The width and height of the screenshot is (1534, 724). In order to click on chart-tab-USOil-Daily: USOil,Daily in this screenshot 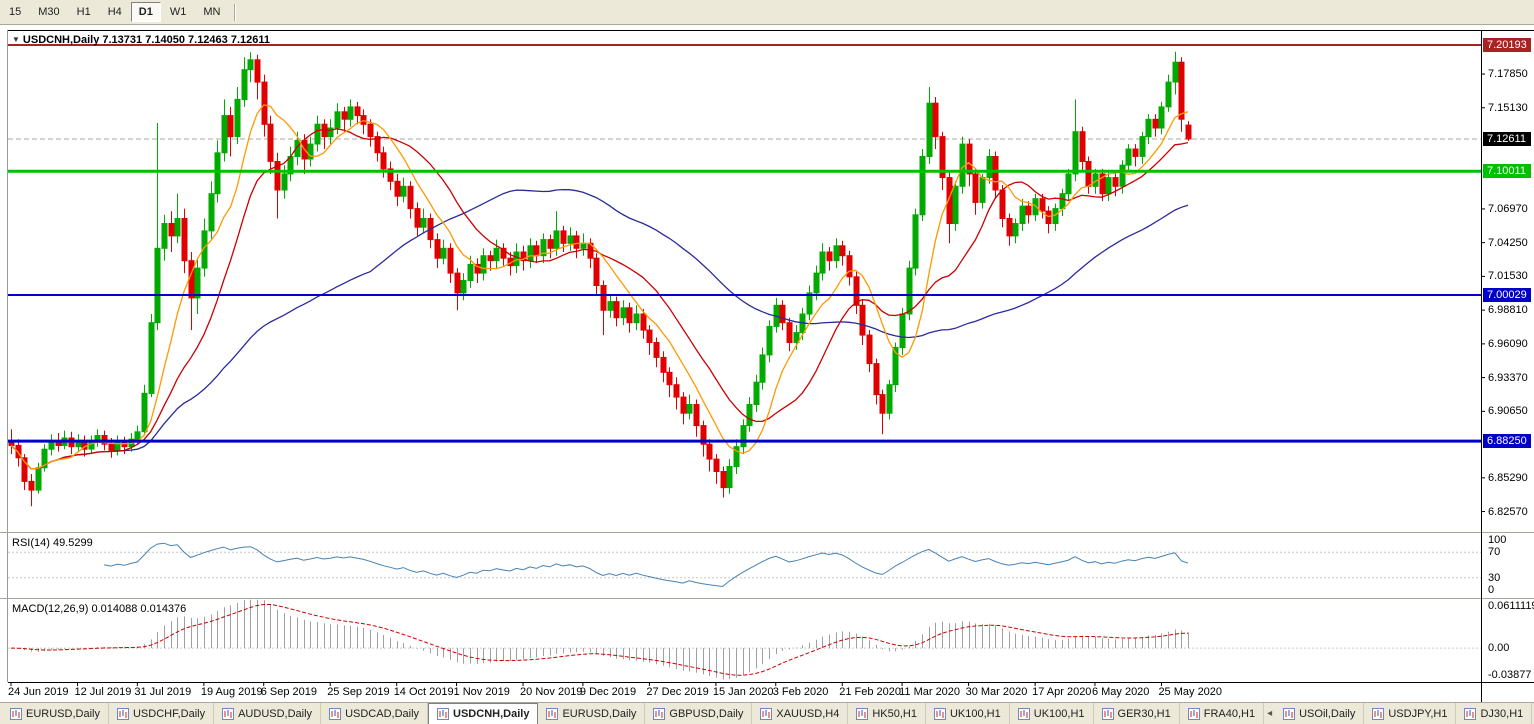, I will do `click(1320, 713)`.